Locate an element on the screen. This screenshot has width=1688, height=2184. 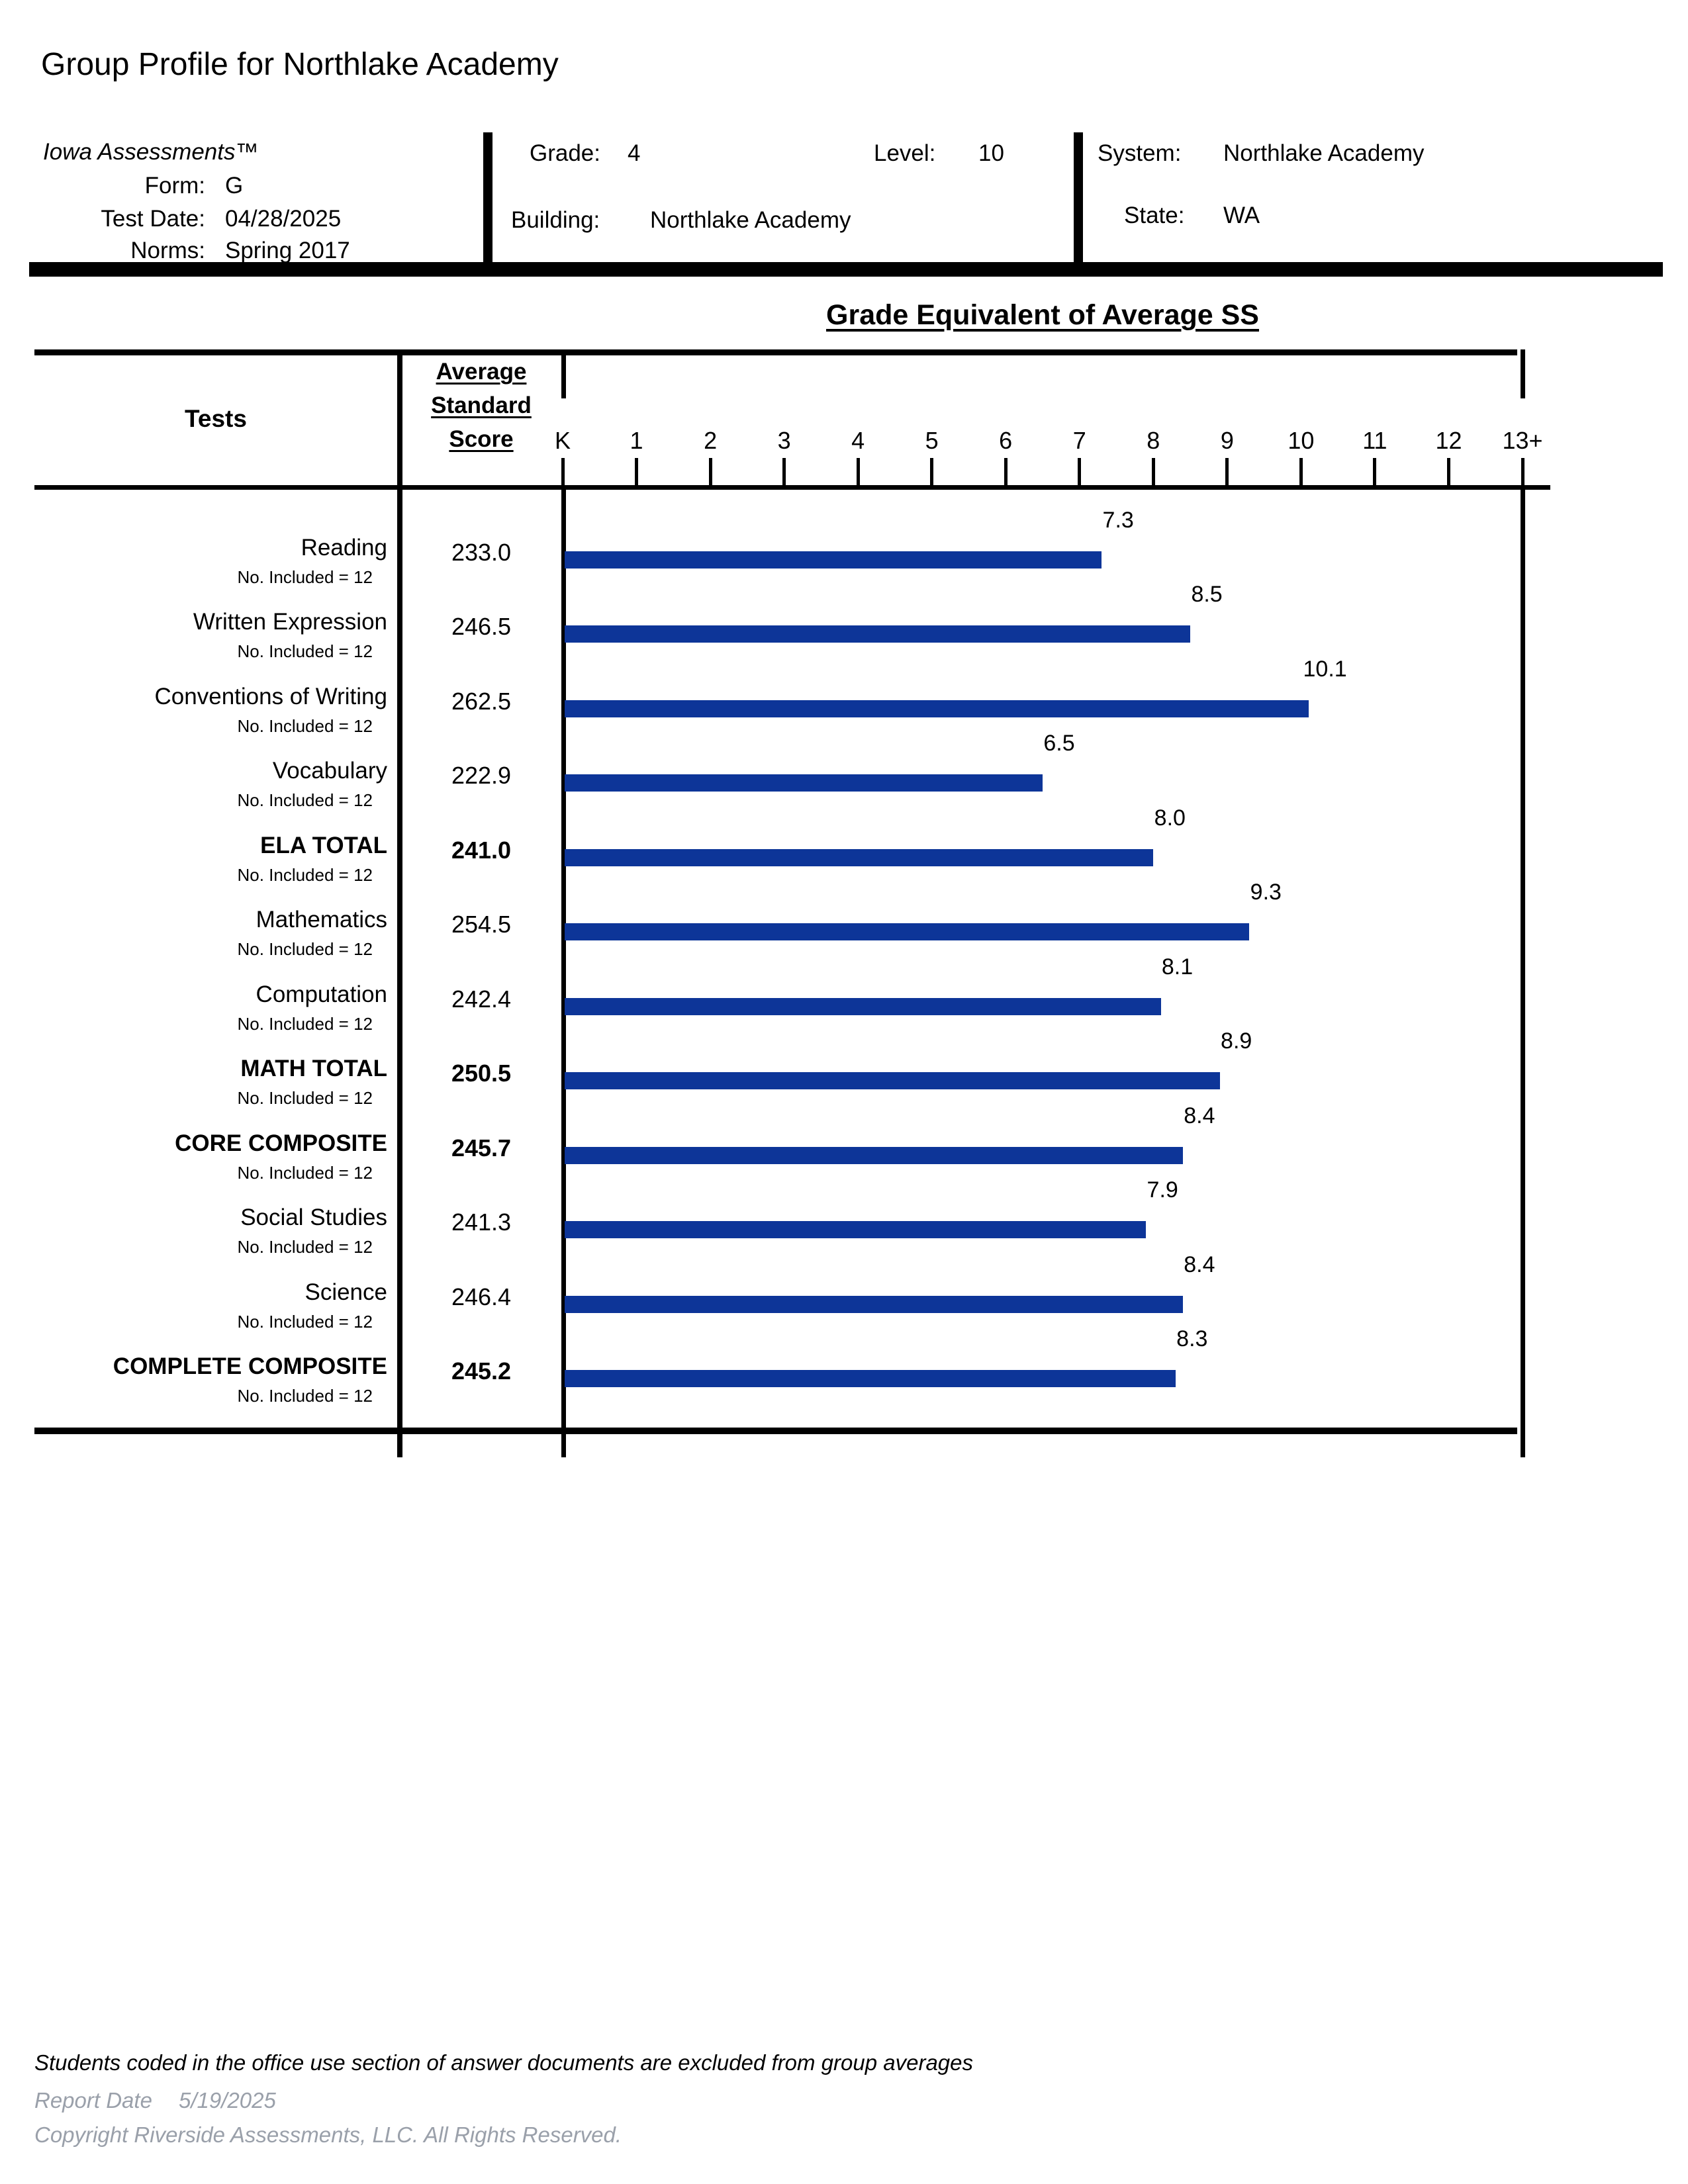
grade-equivalent-value: 10.1 is located at coordinates (1325, 669).